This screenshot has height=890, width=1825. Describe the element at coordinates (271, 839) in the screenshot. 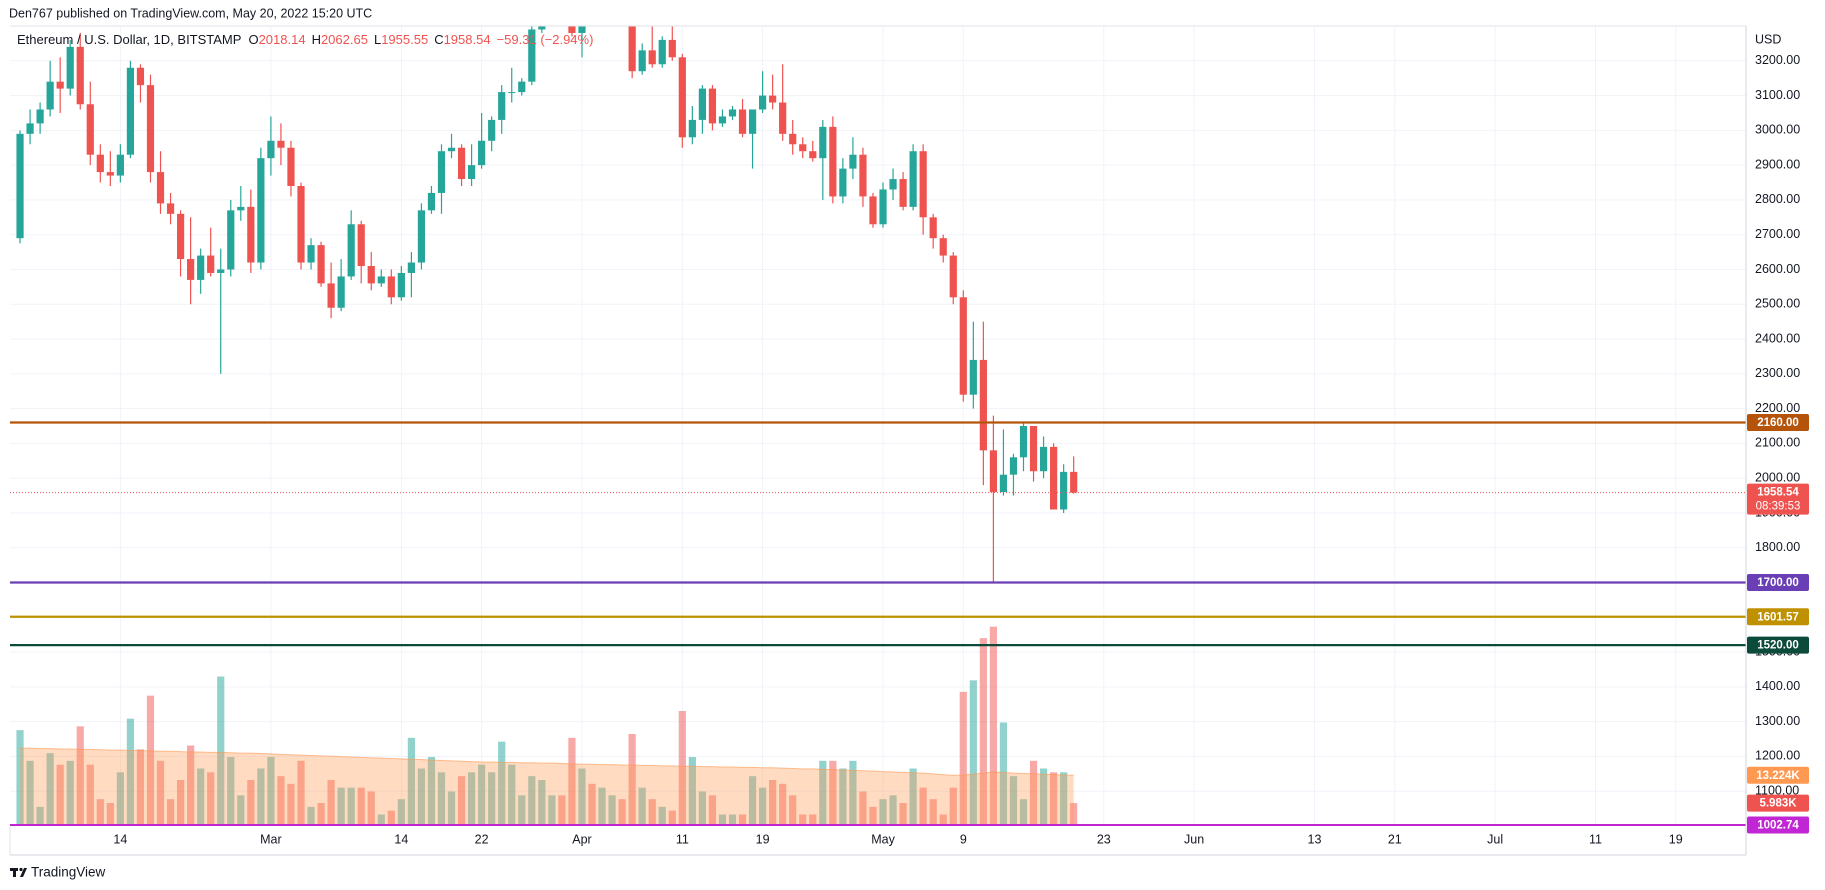

I see `x-tick-label: Mar` at that location.